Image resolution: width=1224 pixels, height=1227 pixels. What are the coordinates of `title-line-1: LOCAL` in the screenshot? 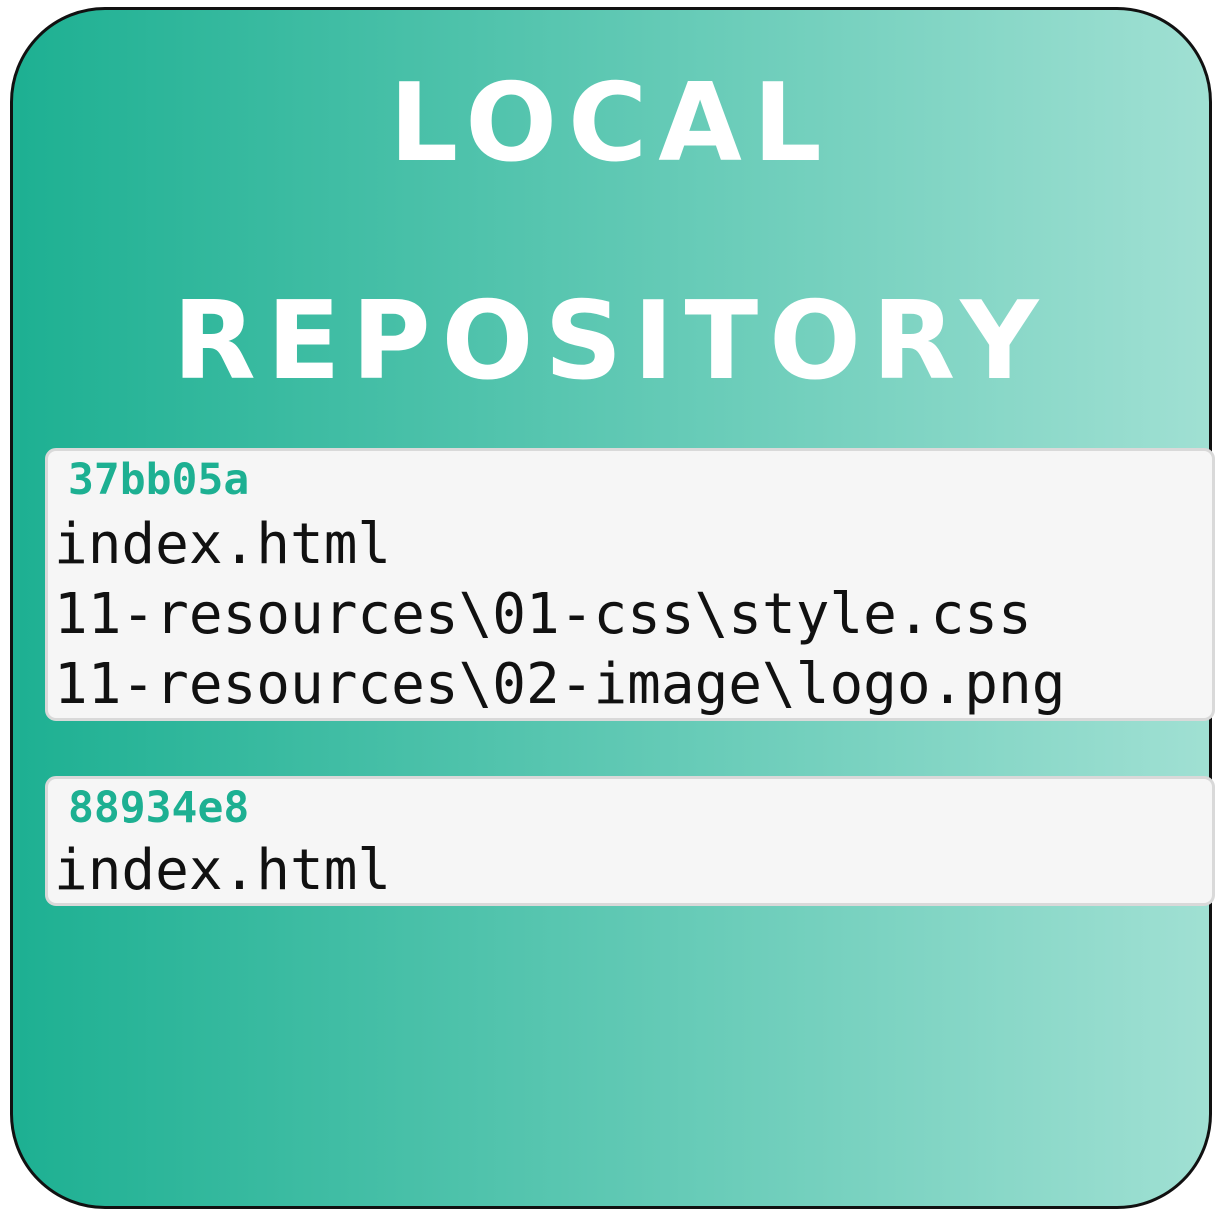 It's located at (611, 123).